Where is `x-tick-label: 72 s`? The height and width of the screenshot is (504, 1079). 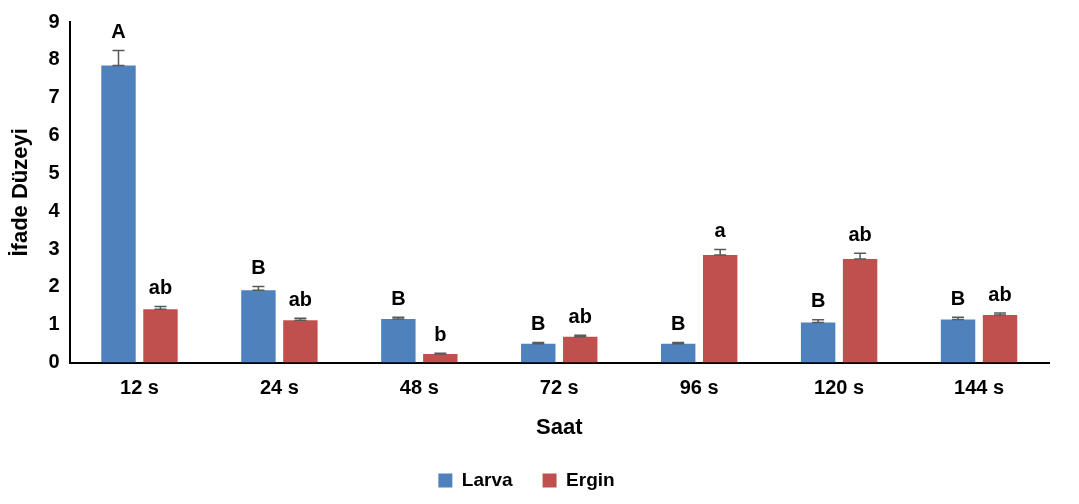
x-tick-label: 72 s is located at coordinates (559, 387).